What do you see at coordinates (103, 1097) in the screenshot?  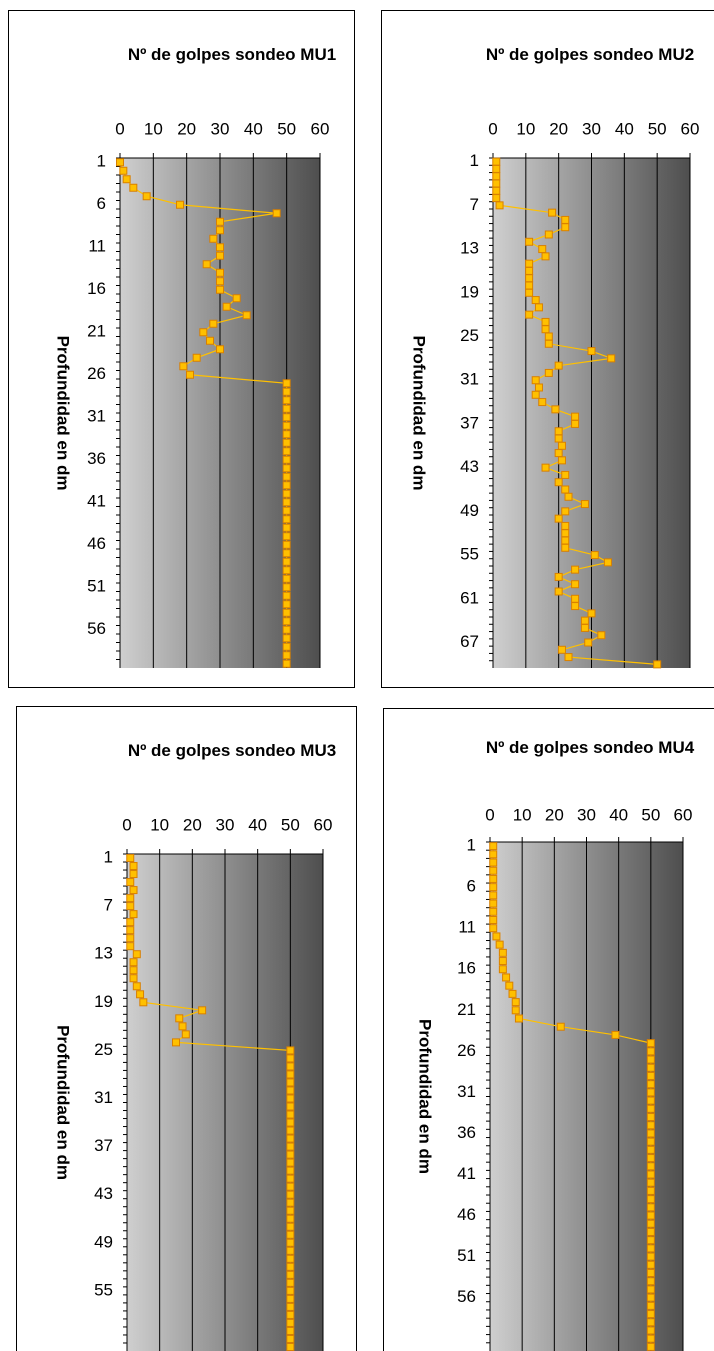 I see `y-tick-label: 31` at bounding box center [103, 1097].